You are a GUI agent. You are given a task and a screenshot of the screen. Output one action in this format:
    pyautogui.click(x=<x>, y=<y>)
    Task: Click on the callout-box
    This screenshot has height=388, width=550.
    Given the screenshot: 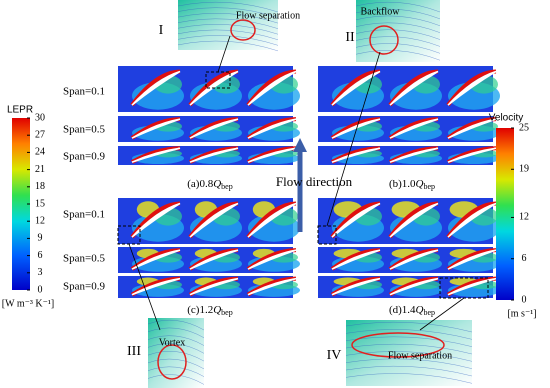 What is the action you would take?
    pyautogui.click(x=327, y=235)
    